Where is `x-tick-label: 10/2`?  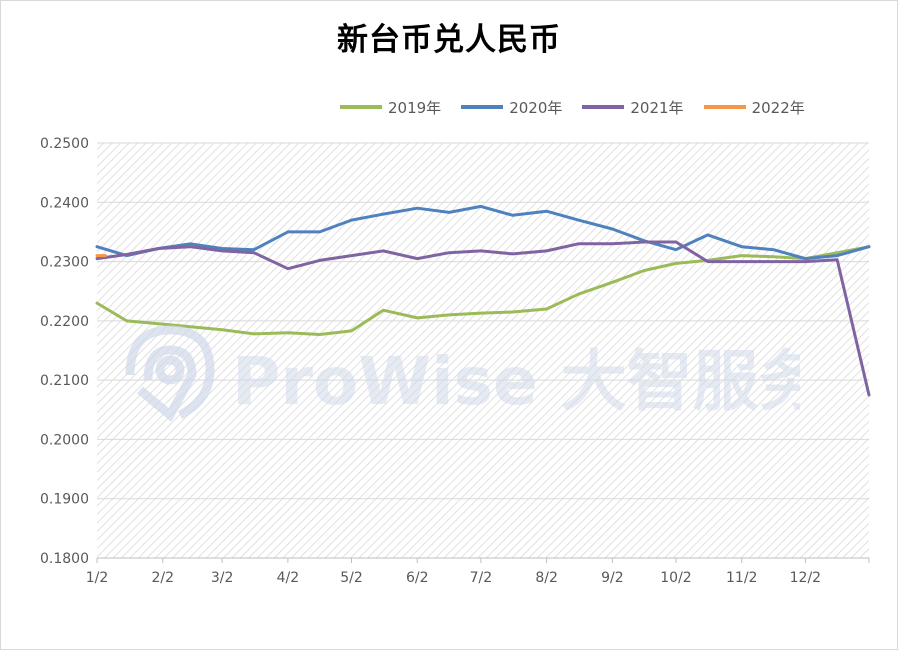
x-tick-label: 10/2 is located at coordinates (675, 578).